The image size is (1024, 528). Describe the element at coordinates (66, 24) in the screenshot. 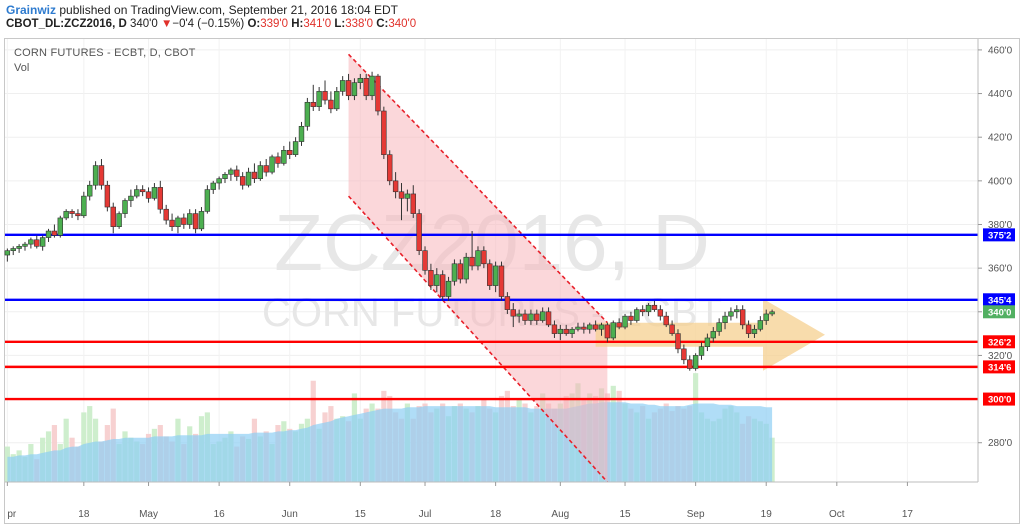

I see `symbol: CBOT_DL:ZCZ2016, D` at that location.